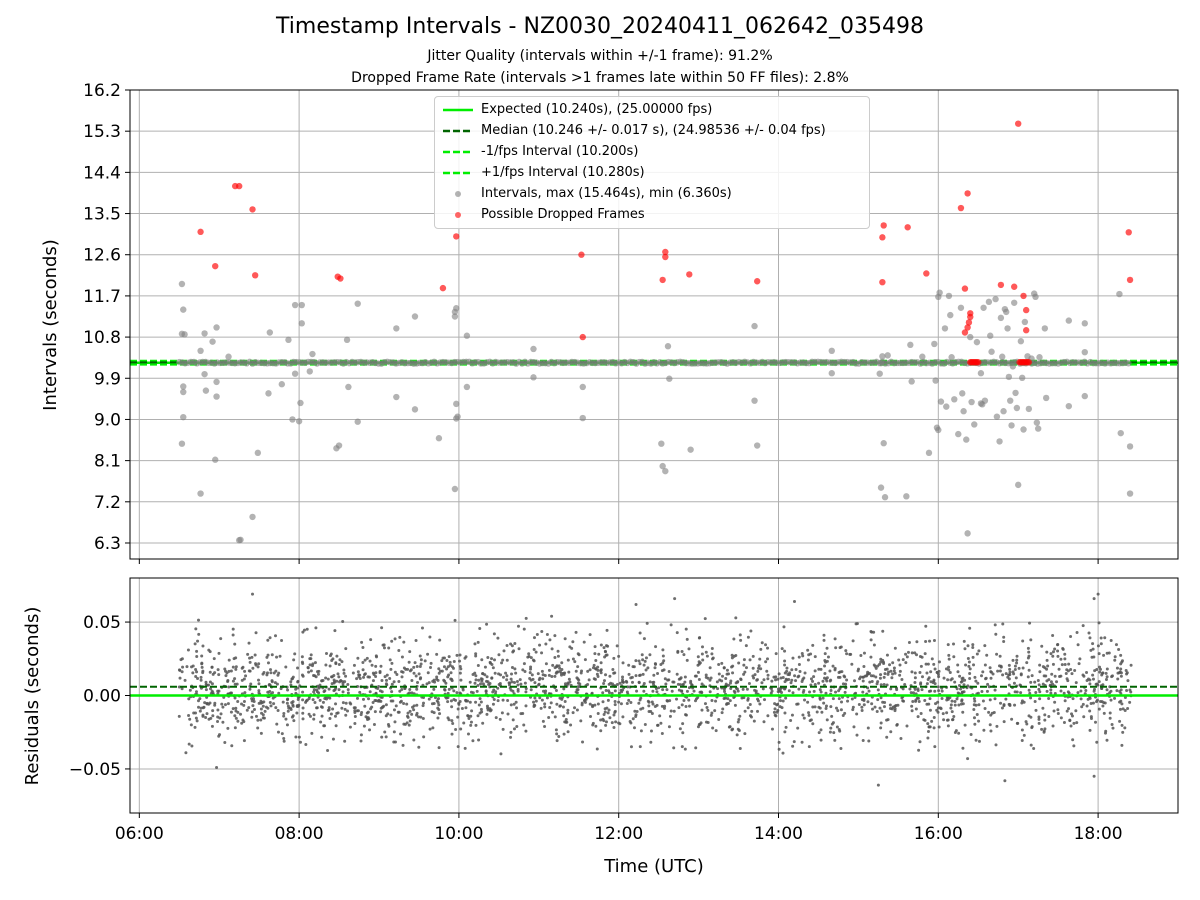  Describe the element at coordinates (654, 691) in the screenshot. I see `residuals-reference-lines` at that location.